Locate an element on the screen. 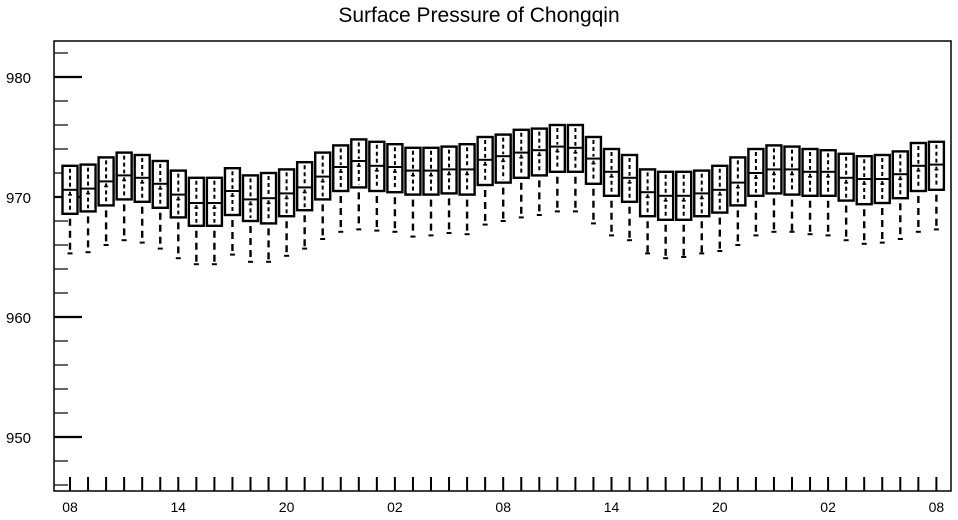  y-axis: 950 960 970 980 is located at coordinates (44, 269).